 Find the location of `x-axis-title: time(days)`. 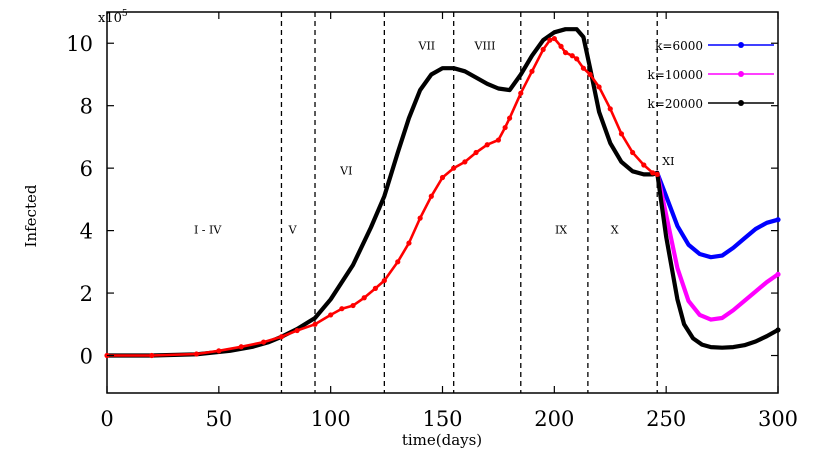

x-axis-title: time(days) is located at coordinates (442, 440).